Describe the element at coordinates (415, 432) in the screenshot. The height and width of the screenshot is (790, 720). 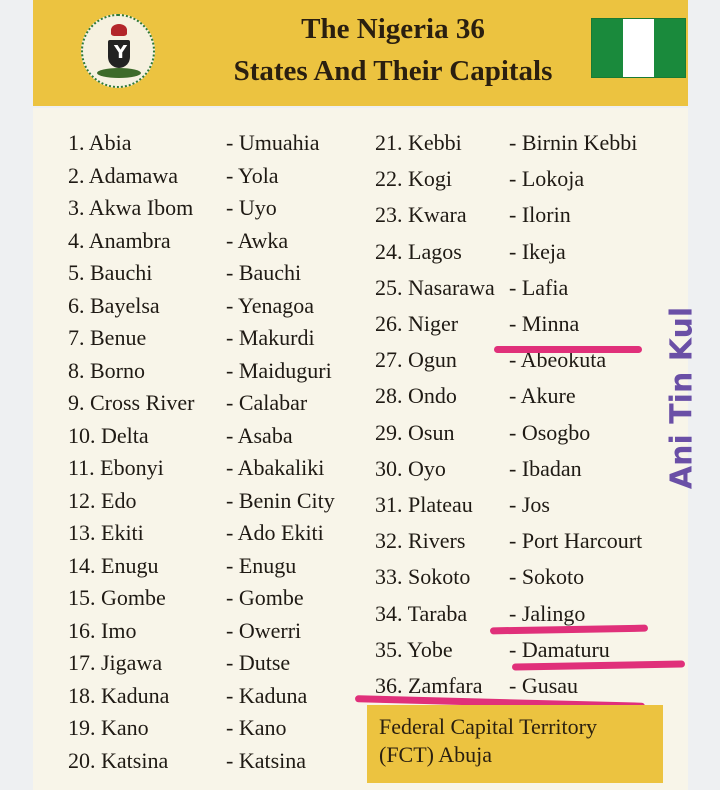
I see `state-name: 29. Osun` at that location.